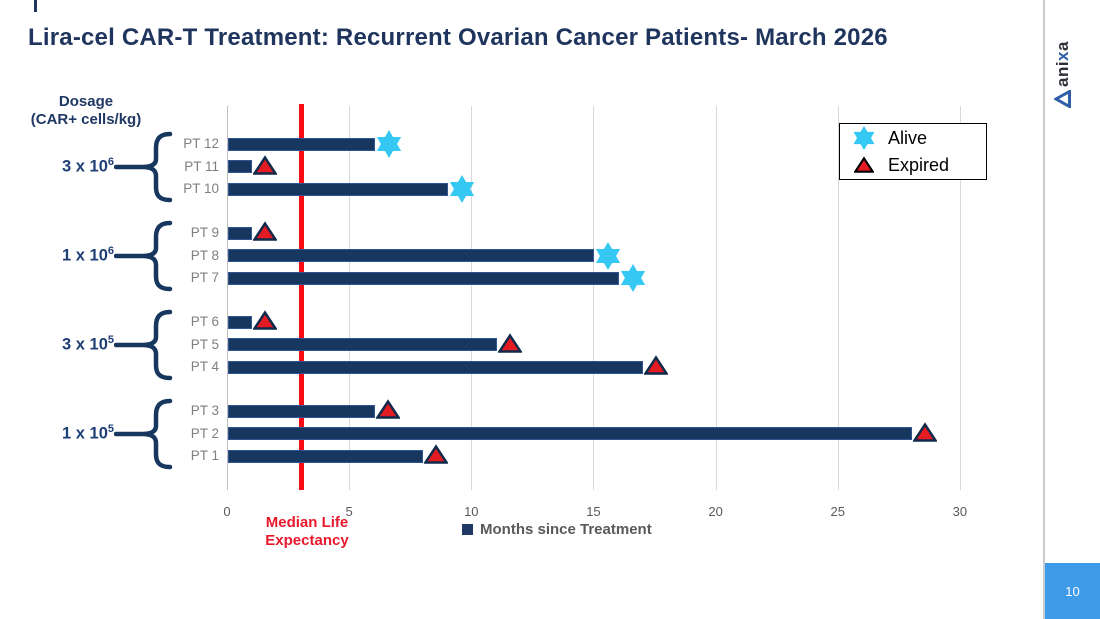 This screenshot has height=619, width=1100. I want to click on page-number-badge: 10, so click(1072, 591).